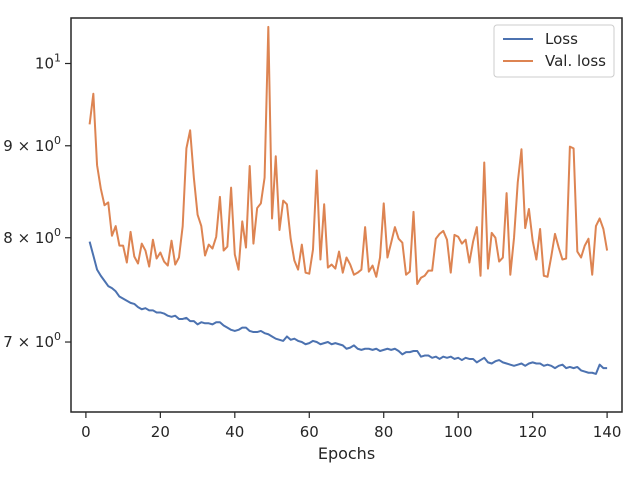 The width and height of the screenshot is (640, 480). I want to click on y-tick-label-exponent: 1, so click(57, 58).